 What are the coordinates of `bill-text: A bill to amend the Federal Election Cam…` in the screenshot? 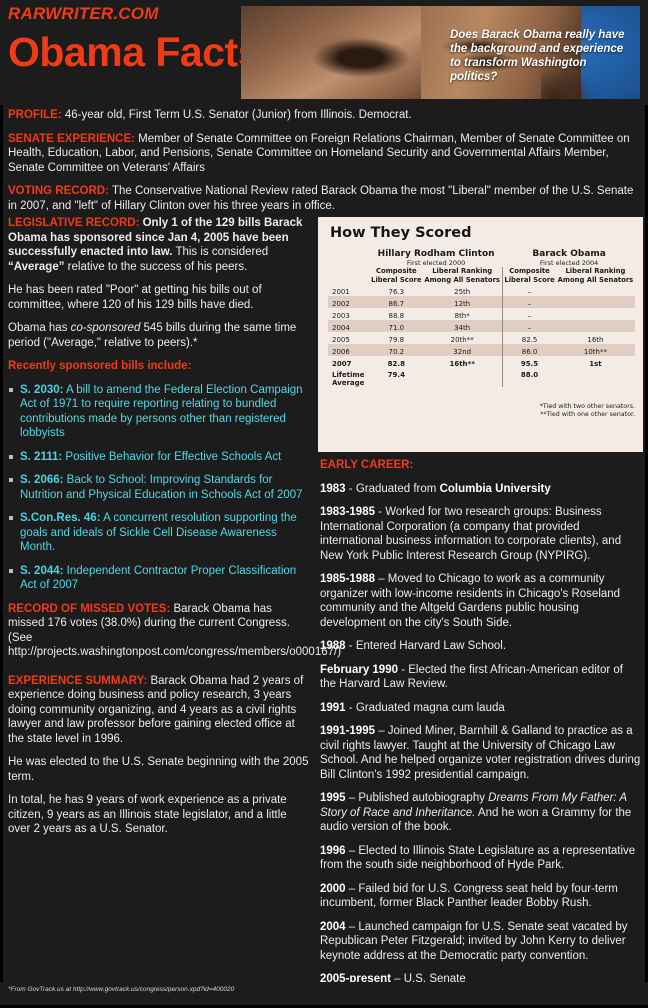 It's located at (161, 411).